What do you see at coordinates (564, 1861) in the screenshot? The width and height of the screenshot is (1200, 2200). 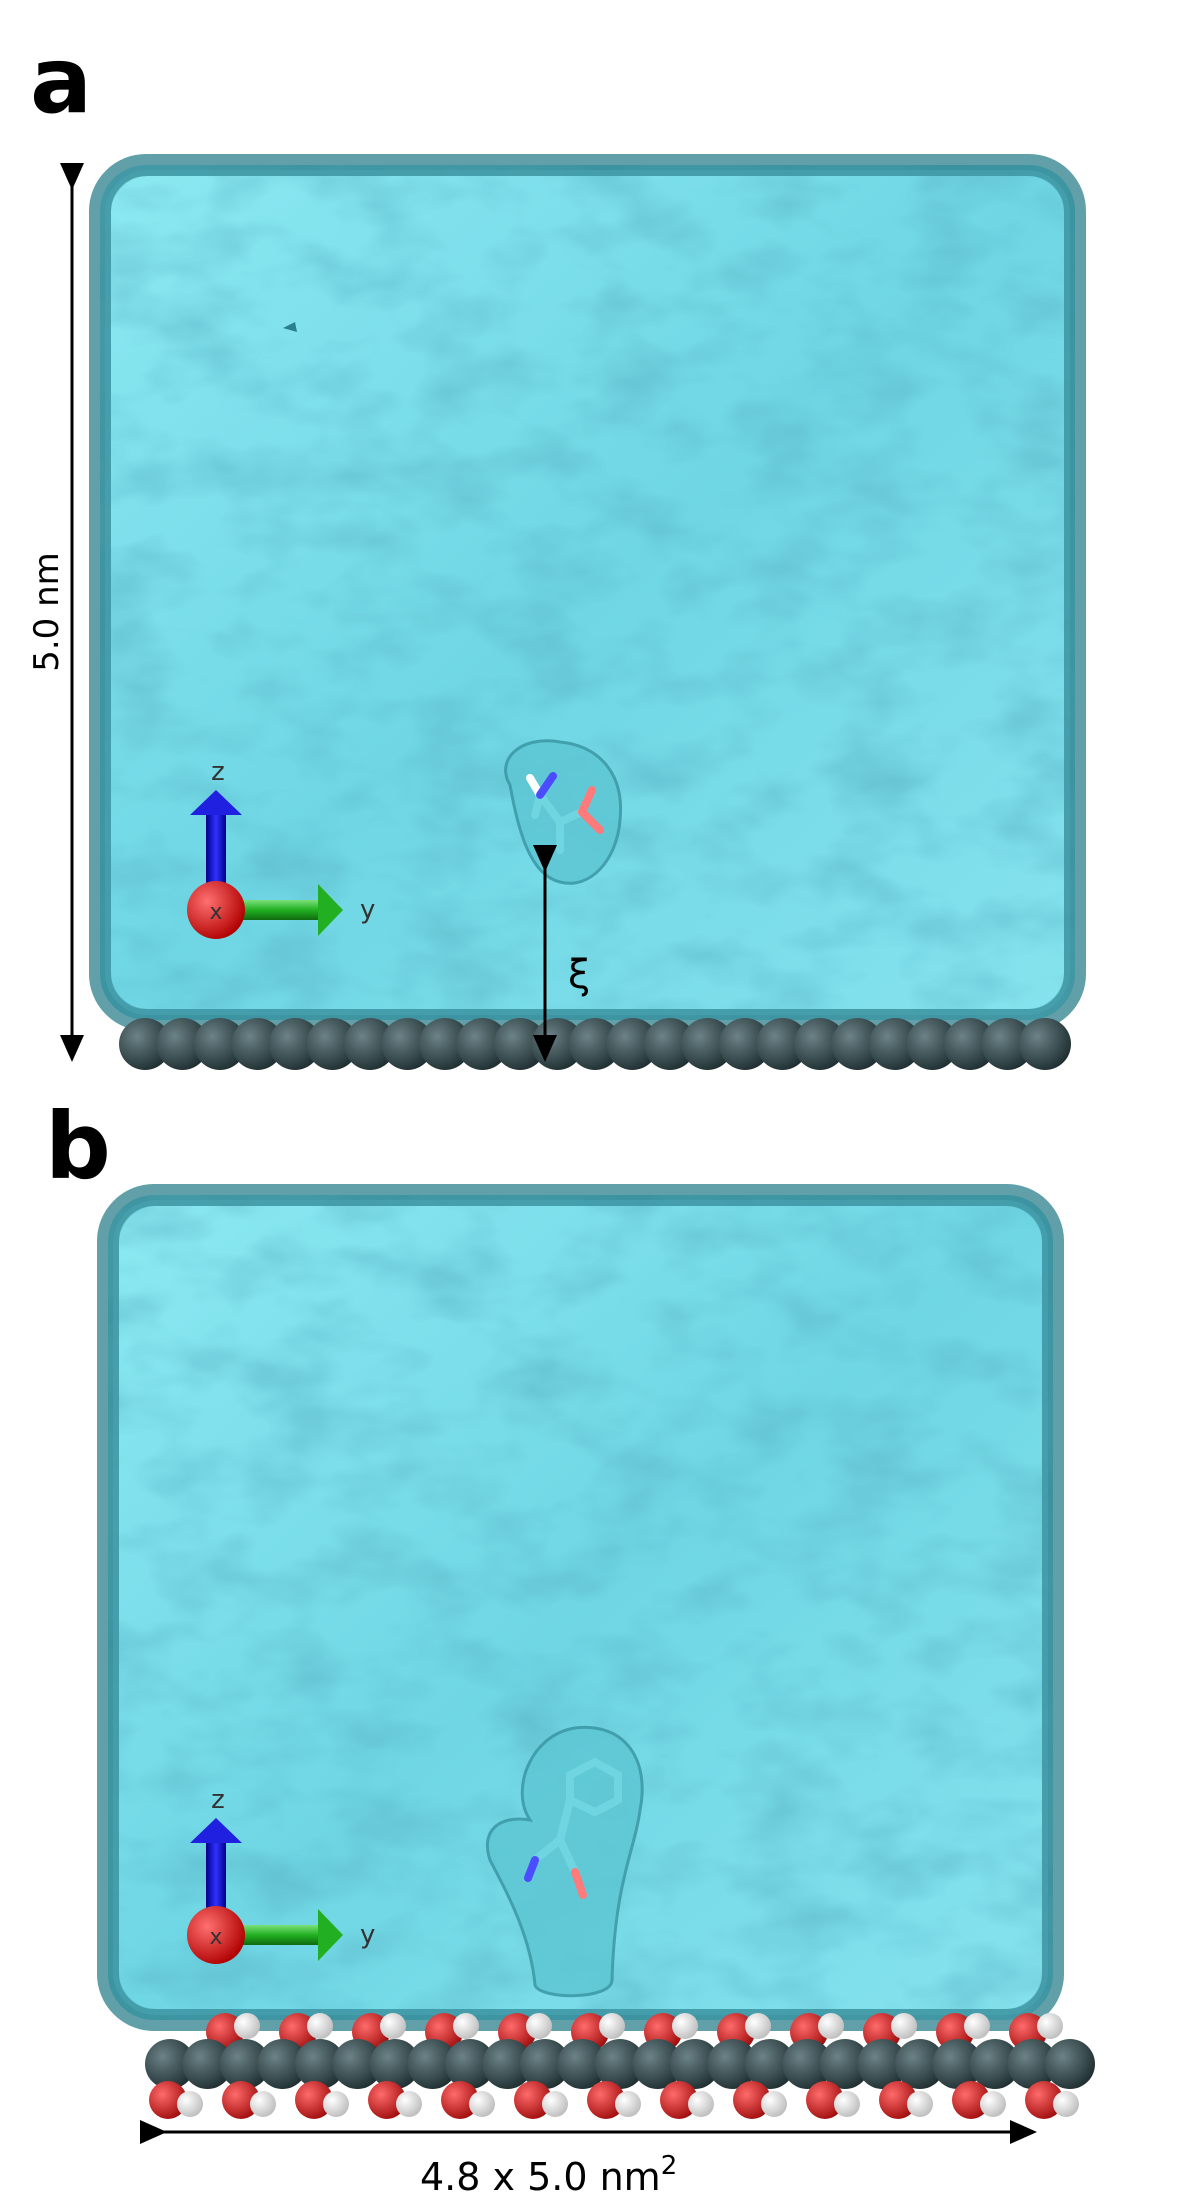 I see `molecule-b` at bounding box center [564, 1861].